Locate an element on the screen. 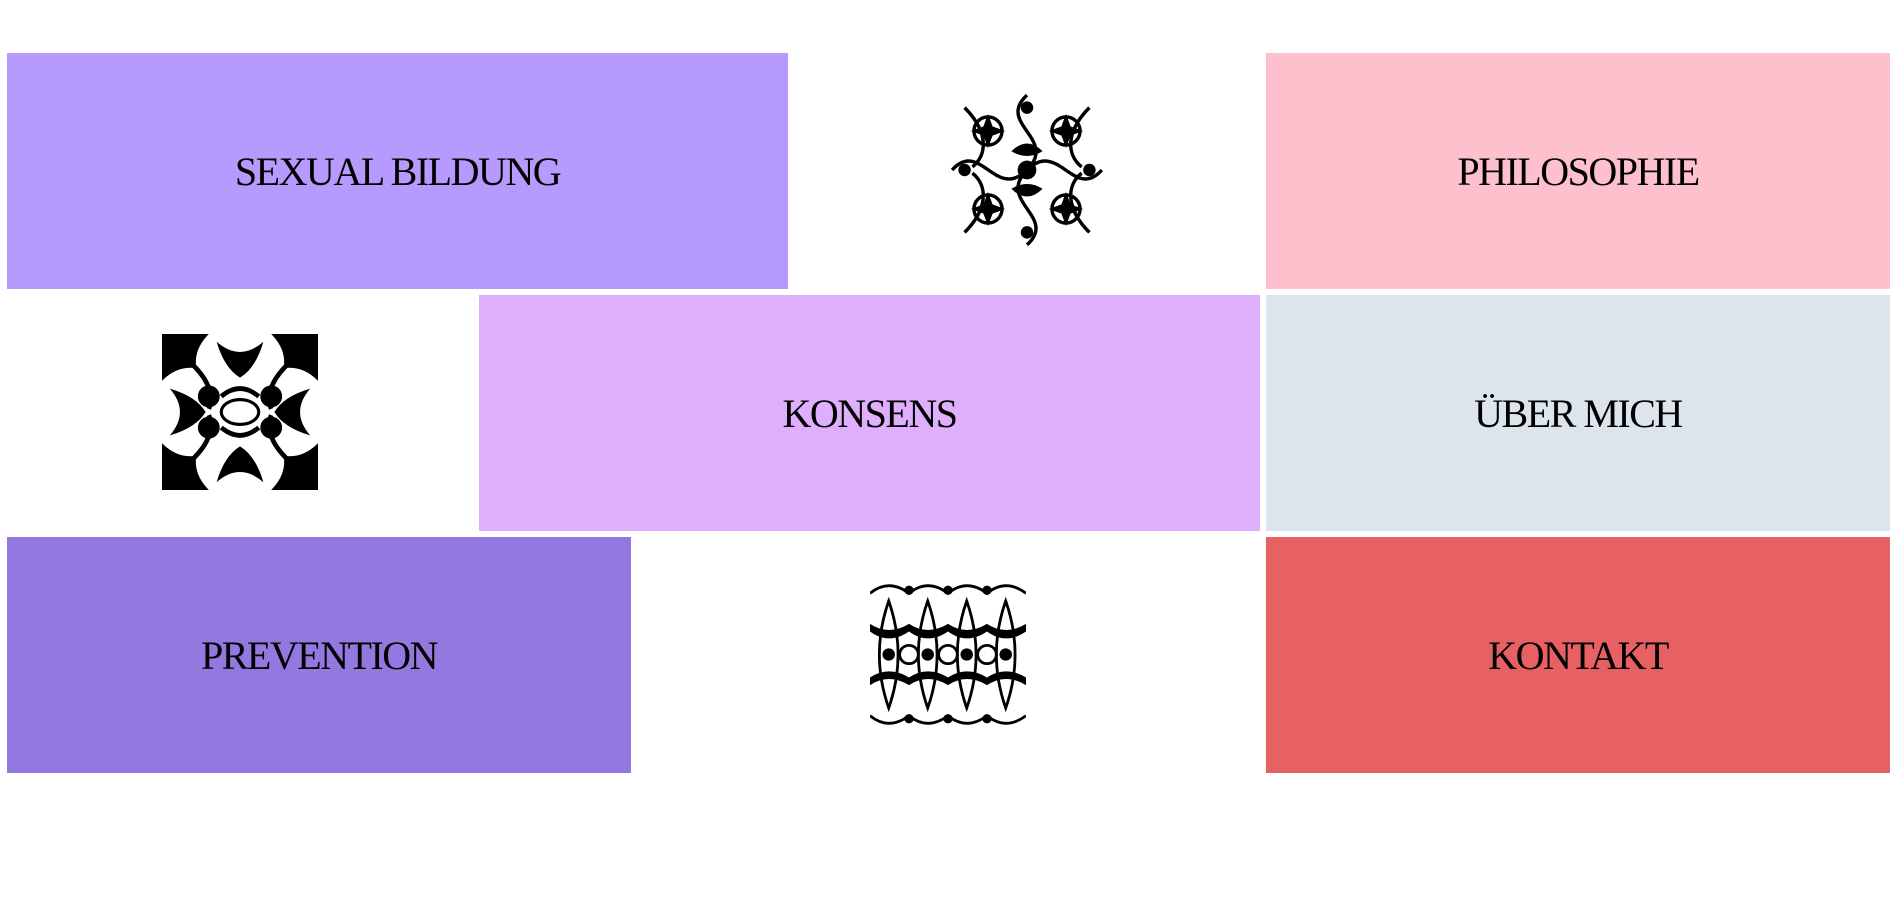 The image size is (1898, 902). nav-tile-label: PHILOSOPHIE is located at coordinates (1578, 171).